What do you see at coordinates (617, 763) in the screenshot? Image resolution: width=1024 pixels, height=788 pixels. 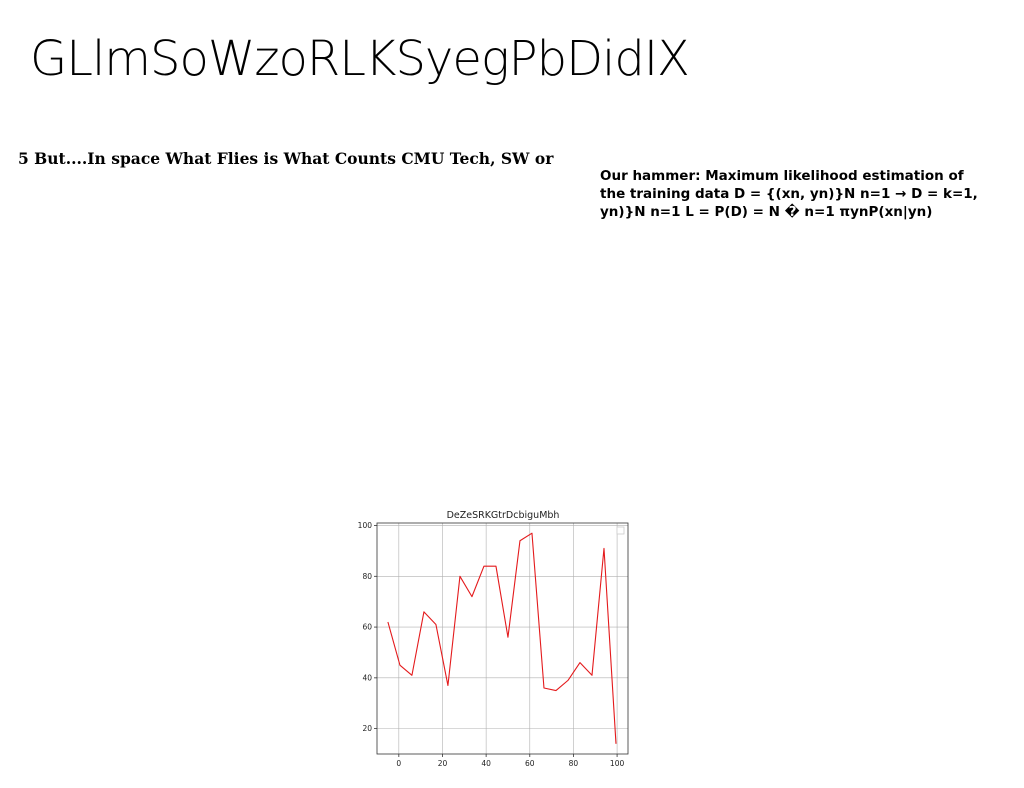 I see `x-tick-label: 100` at bounding box center [617, 763].